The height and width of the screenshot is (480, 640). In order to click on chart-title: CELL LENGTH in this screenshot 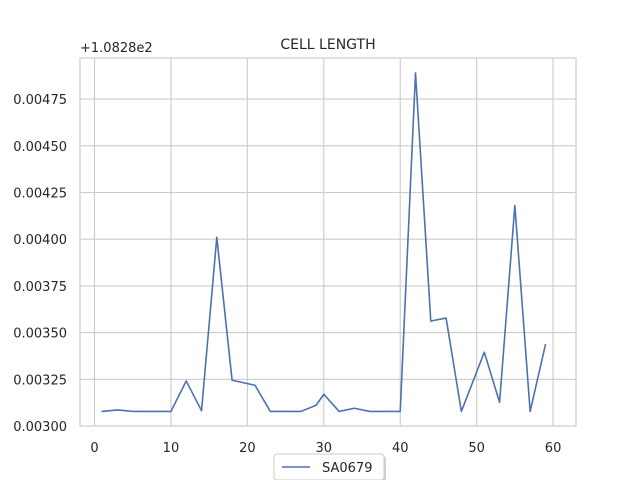, I will do `click(327, 45)`.